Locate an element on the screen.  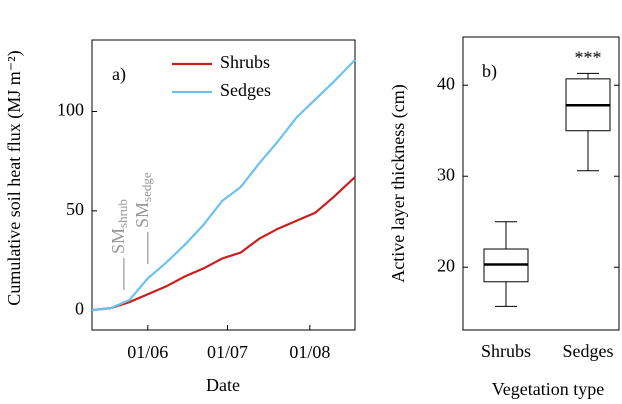
x-tick-label: Shrubs is located at coordinates (506, 351).